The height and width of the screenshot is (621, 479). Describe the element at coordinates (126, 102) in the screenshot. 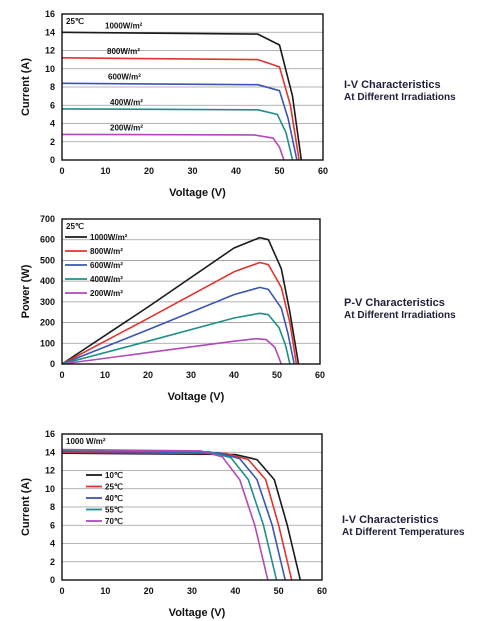

I see `series-label: 400W/m²` at that location.